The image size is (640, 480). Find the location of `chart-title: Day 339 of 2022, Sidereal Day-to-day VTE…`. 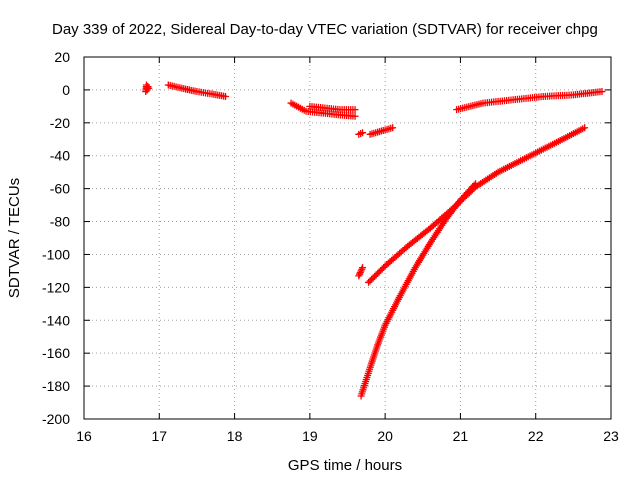

chart-title: Day 339 of 2022, Sidereal Day-to-day VTE… is located at coordinates (325, 29).